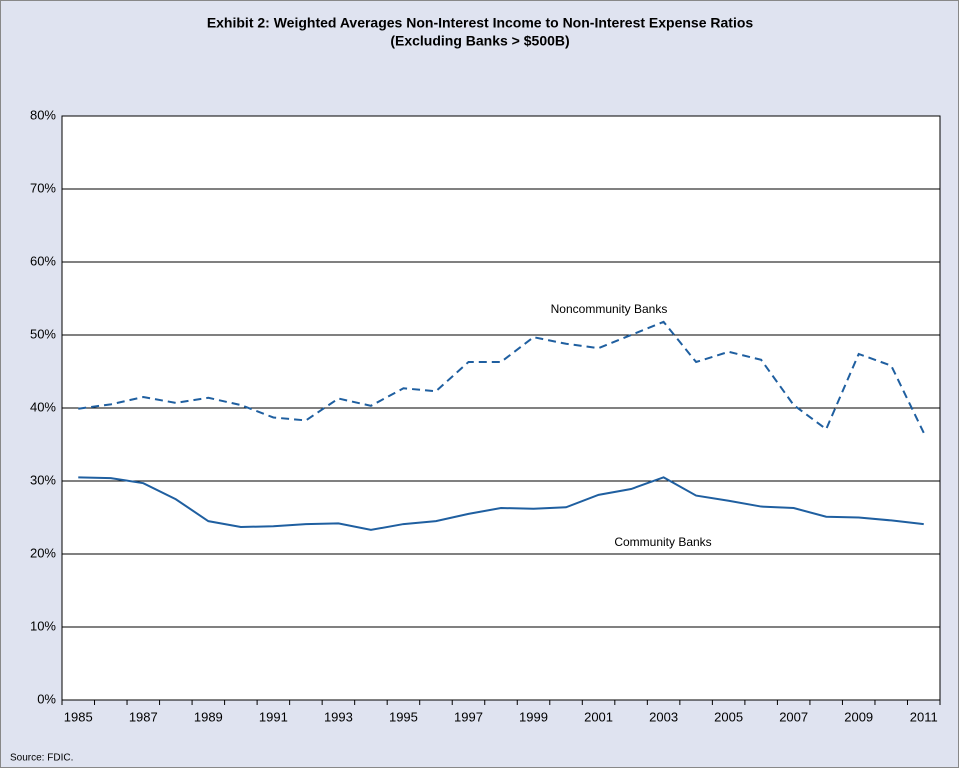  What do you see at coordinates (728, 716) in the screenshot?
I see `x-tick-label: 2005` at bounding box center [728, 716].